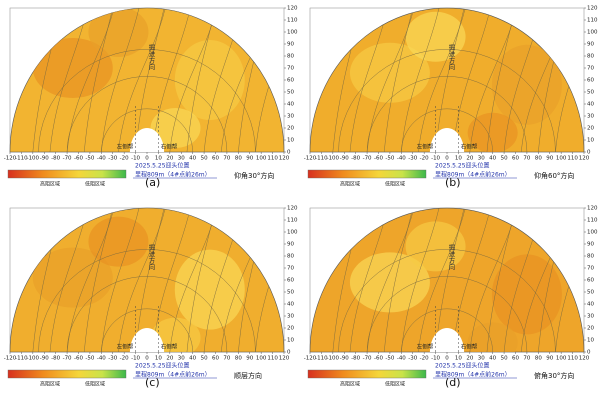  Describe the element at coordinates (584, 359) in the screenshot. I see `x-tick-label: 120` at that location.